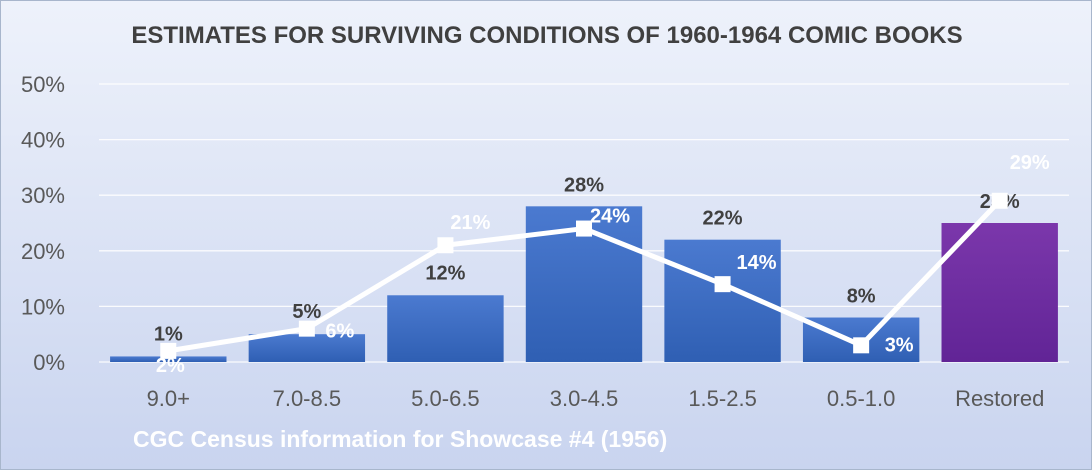  Describe the element at coordinates (168, 398) in the screenshot. I see `x-axis-tick-label: 9.0+` at that location.